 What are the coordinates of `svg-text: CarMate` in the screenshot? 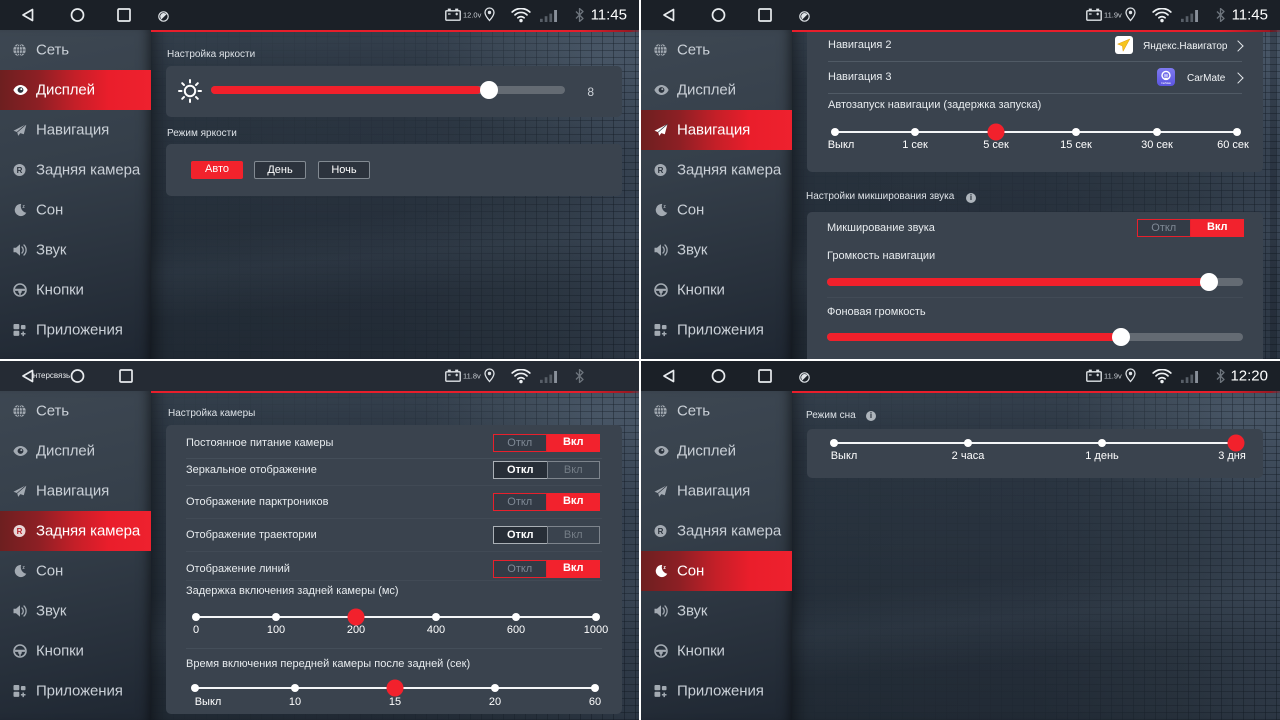 It's located at (1166, 83).